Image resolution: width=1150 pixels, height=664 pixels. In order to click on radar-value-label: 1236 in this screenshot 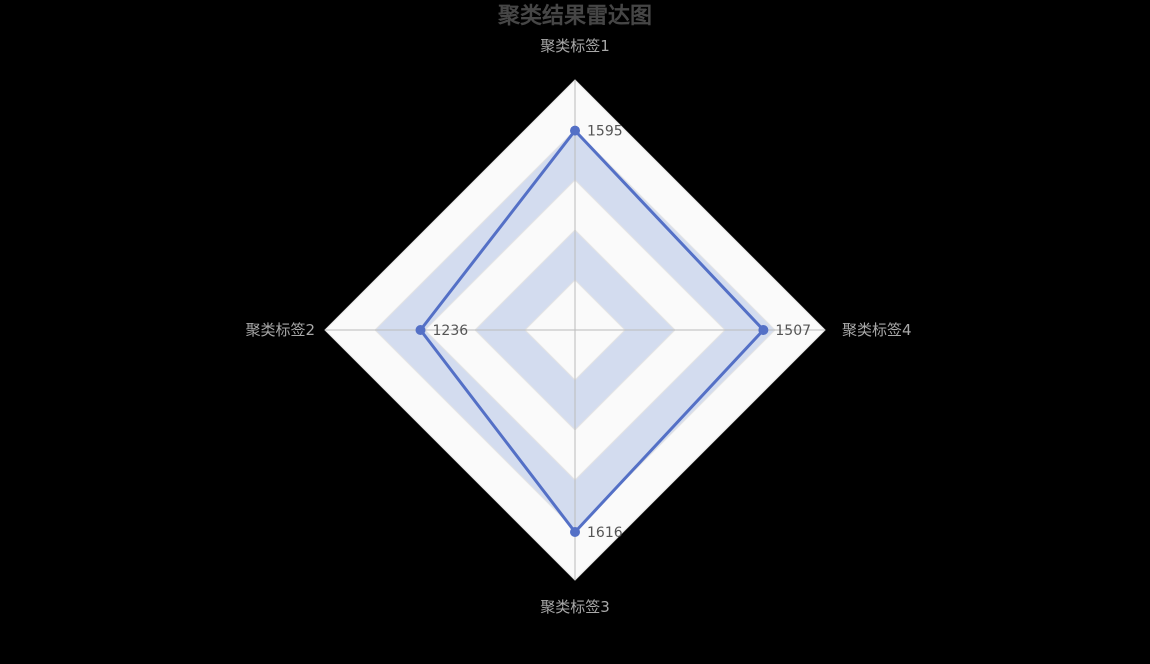, I will do `click(451, 331)`.